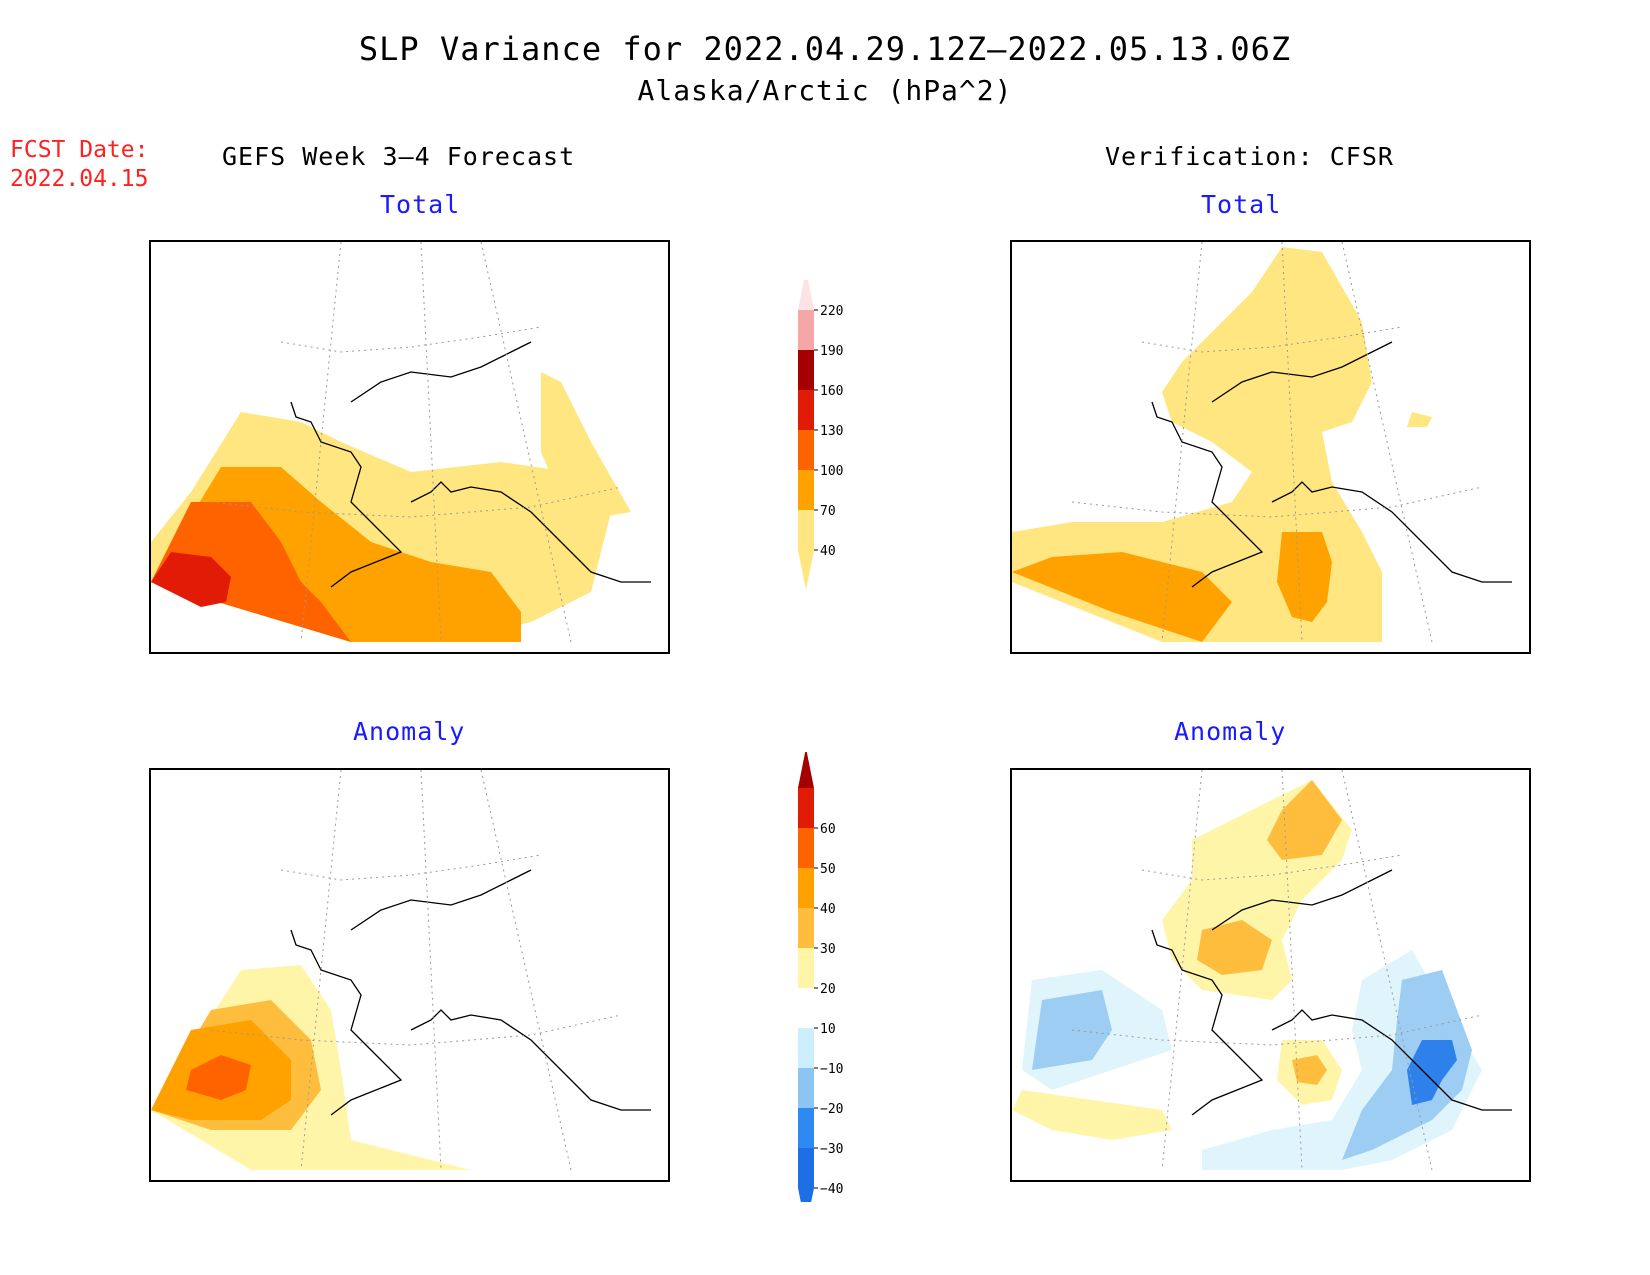 This screenshot has width=1650, height=1275. What do you see at coordinates (1092, 1115) in the screenshot?
I see `shade-a10` at bounding box center [1092, 1115].